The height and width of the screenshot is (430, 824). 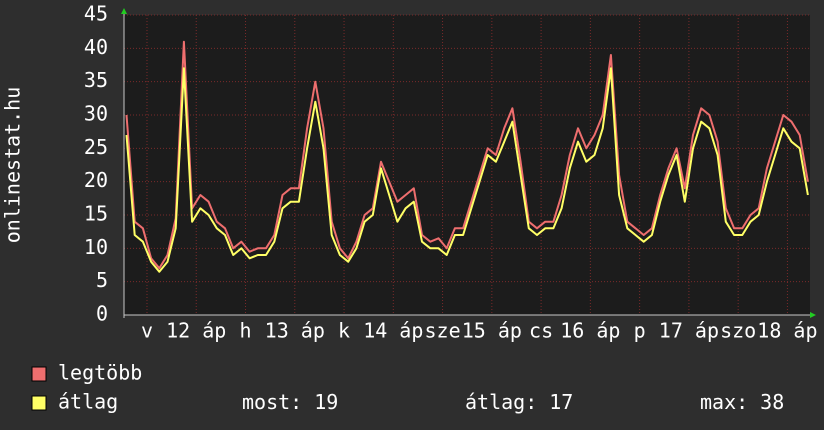 I want to click on stat: most: 19, so click(x=290, y=402).